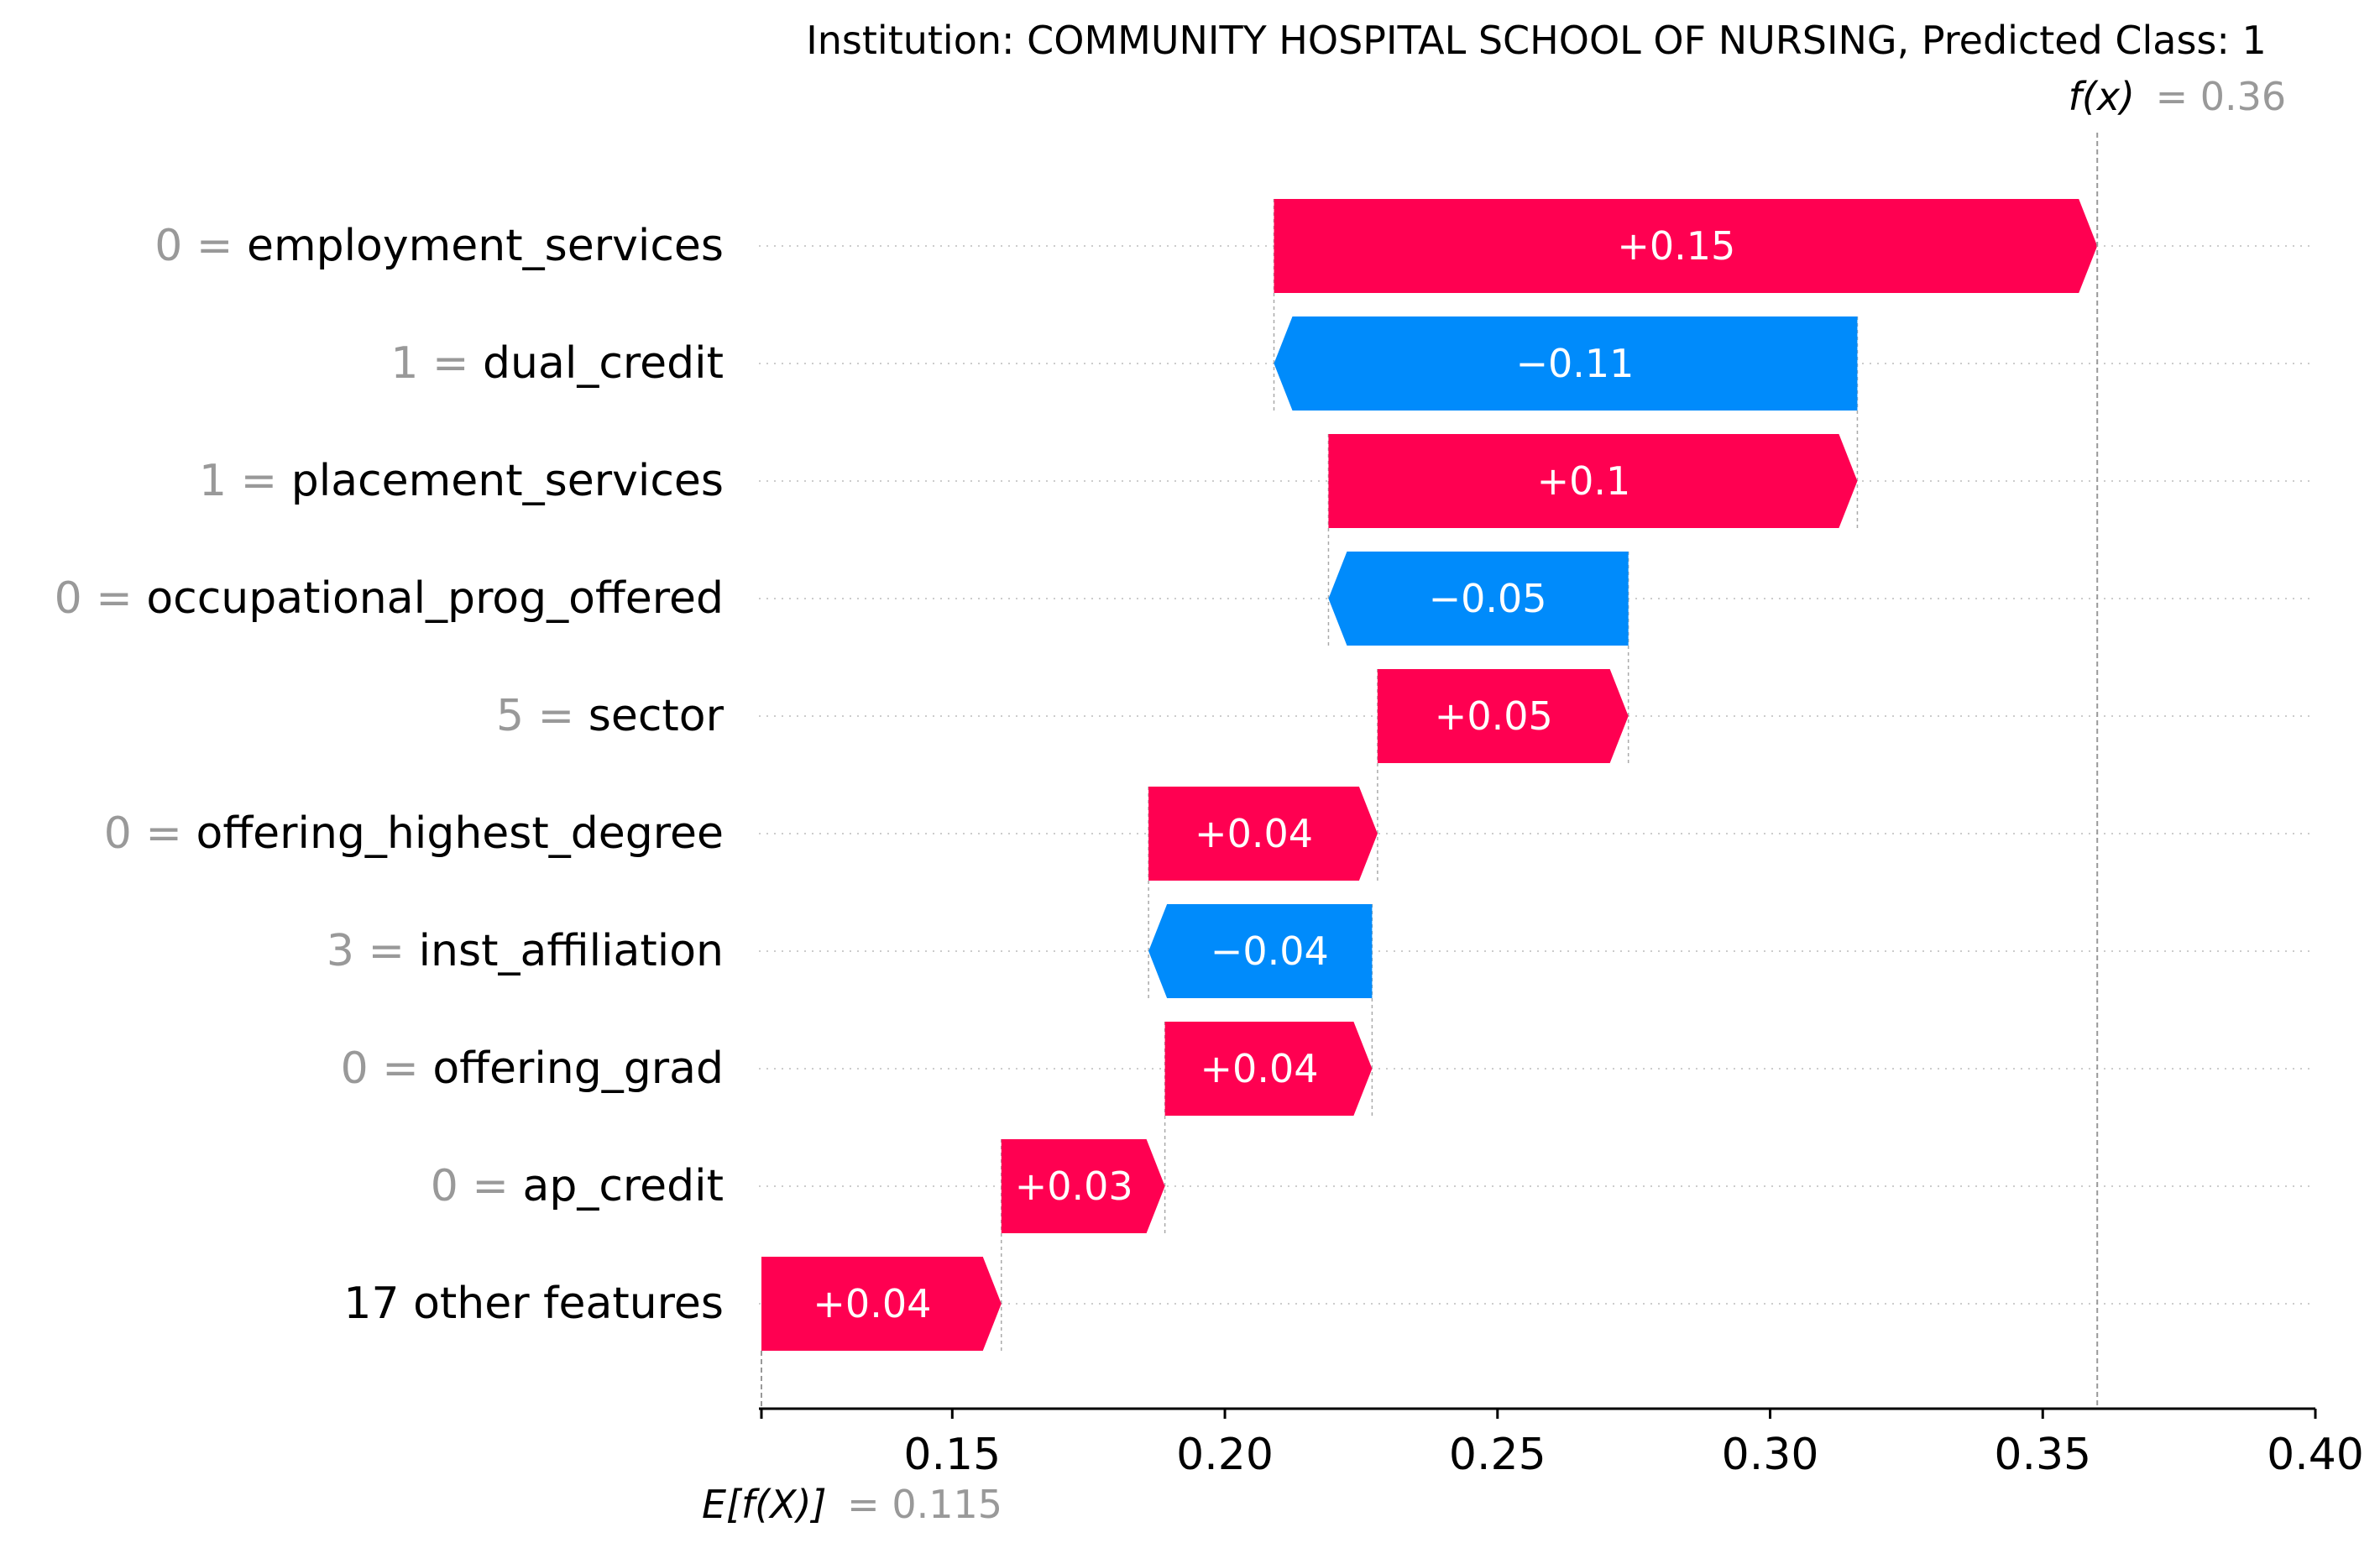 This screenshot has width=2380, height=1543. I want to click on bar-sector, so click(1503, 716).